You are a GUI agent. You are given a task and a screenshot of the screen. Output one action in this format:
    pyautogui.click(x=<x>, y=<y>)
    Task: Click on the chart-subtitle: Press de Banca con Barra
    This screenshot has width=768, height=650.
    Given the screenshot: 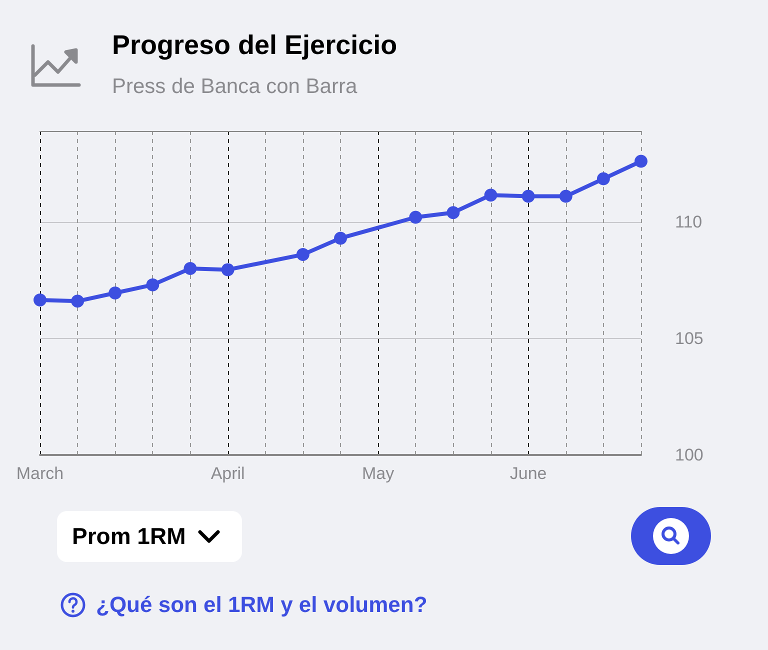 What is the action you would take?
    pyautogui.click(x=235, y=87)
    